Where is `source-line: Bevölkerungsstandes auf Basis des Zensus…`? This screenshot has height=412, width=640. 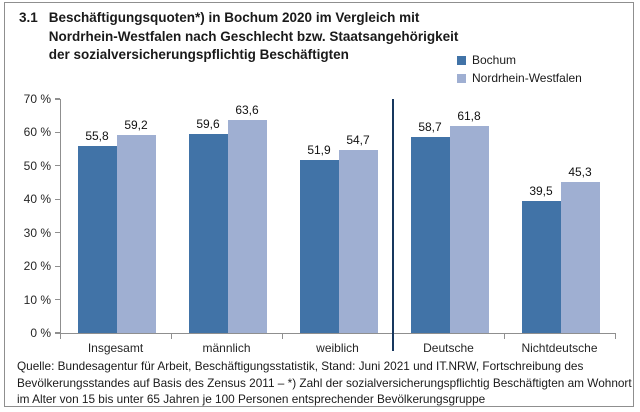 source-line: Bevölkerungsstandes auf Basis des Zensus… is located at coordinates (324, 382).